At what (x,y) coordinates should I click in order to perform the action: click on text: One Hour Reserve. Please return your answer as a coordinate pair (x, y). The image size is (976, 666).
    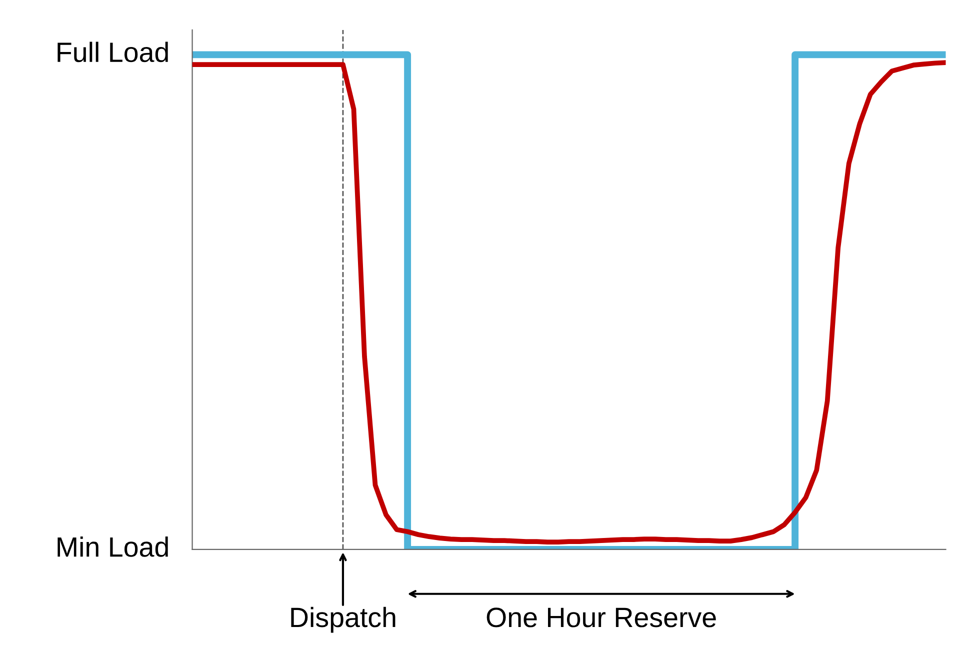
    Looking at the image, I should click on (601, 618).